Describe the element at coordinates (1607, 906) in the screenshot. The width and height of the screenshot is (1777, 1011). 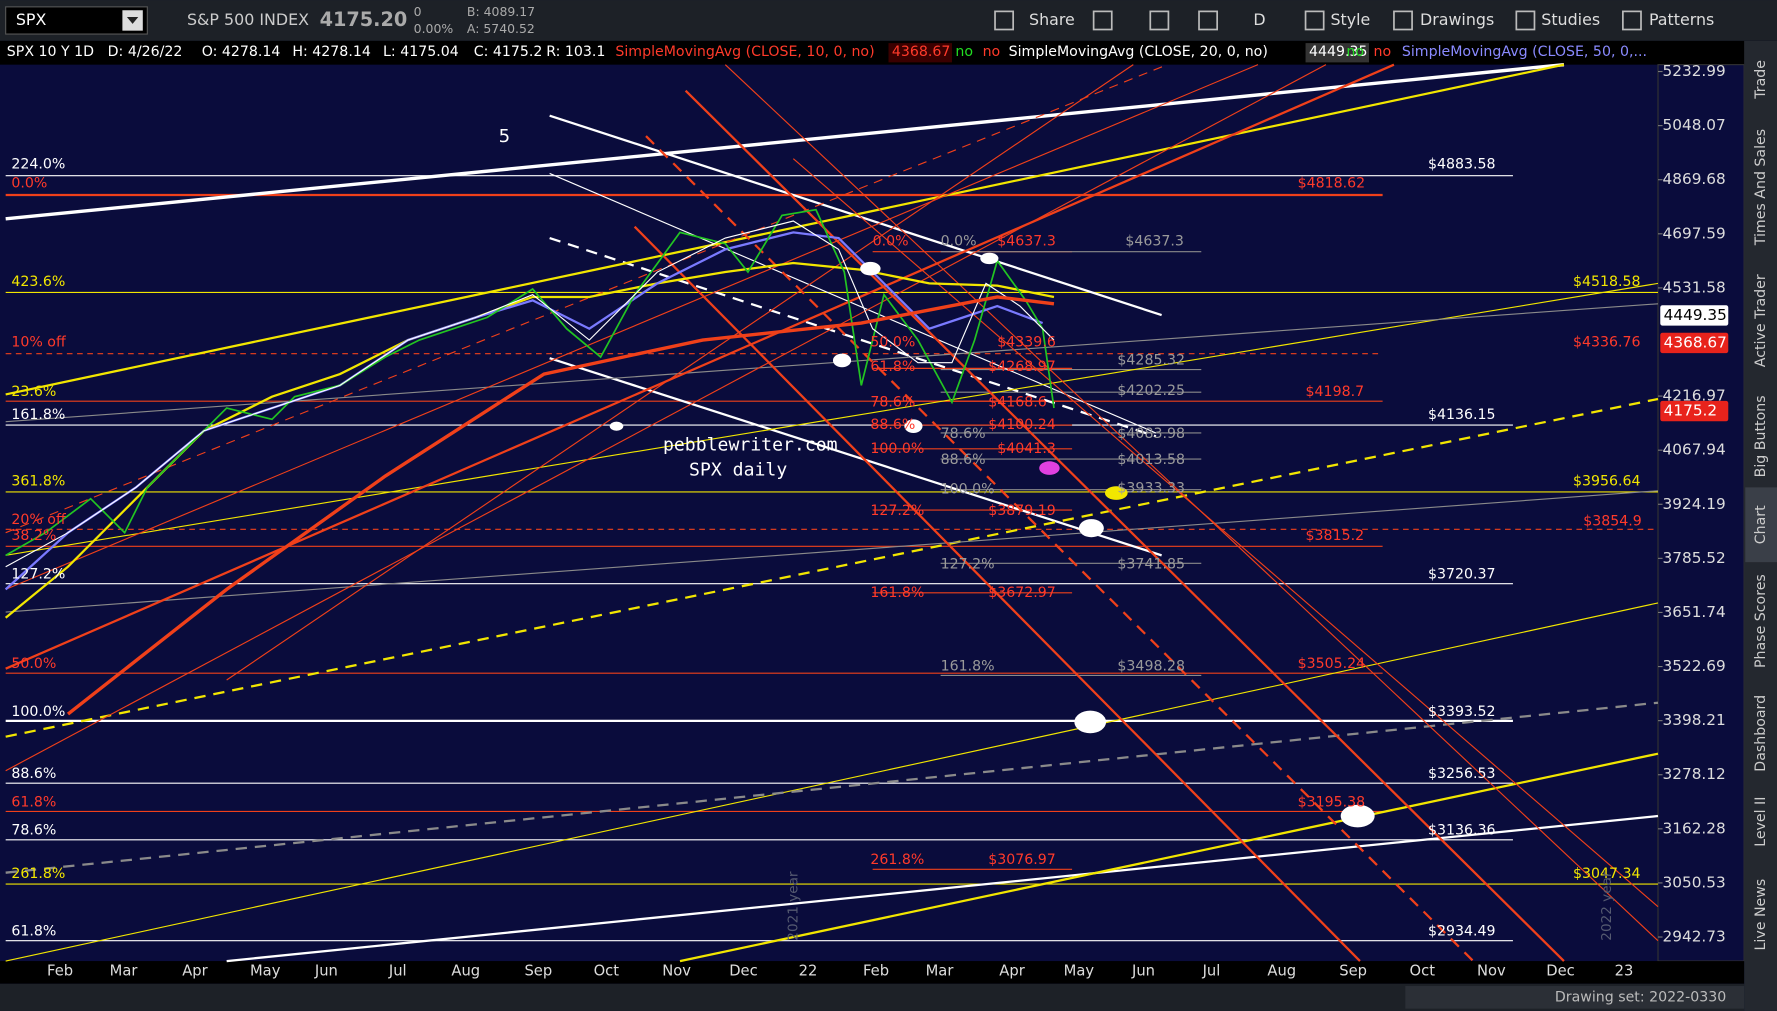
I see `watermark: 2022 year` at that location.